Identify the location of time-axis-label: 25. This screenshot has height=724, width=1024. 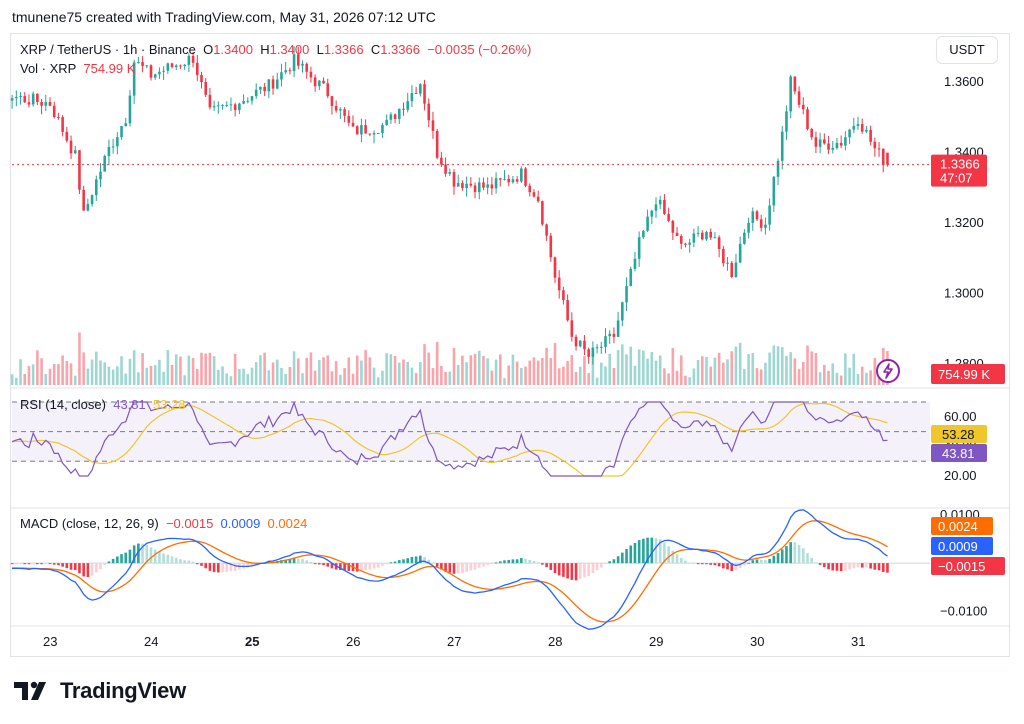
(252, 641).